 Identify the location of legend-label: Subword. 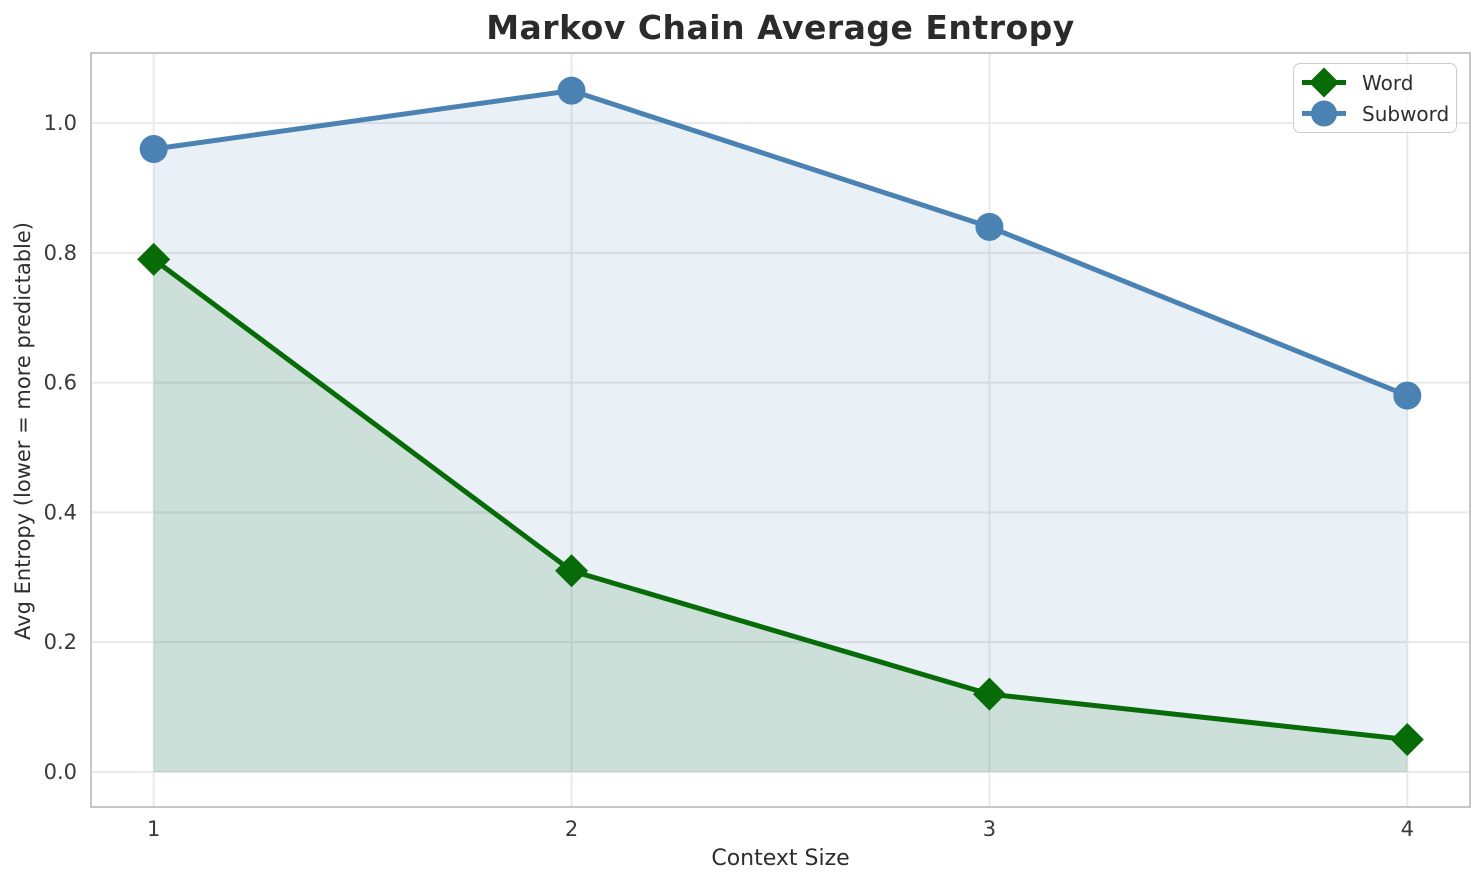
(1406, 113).